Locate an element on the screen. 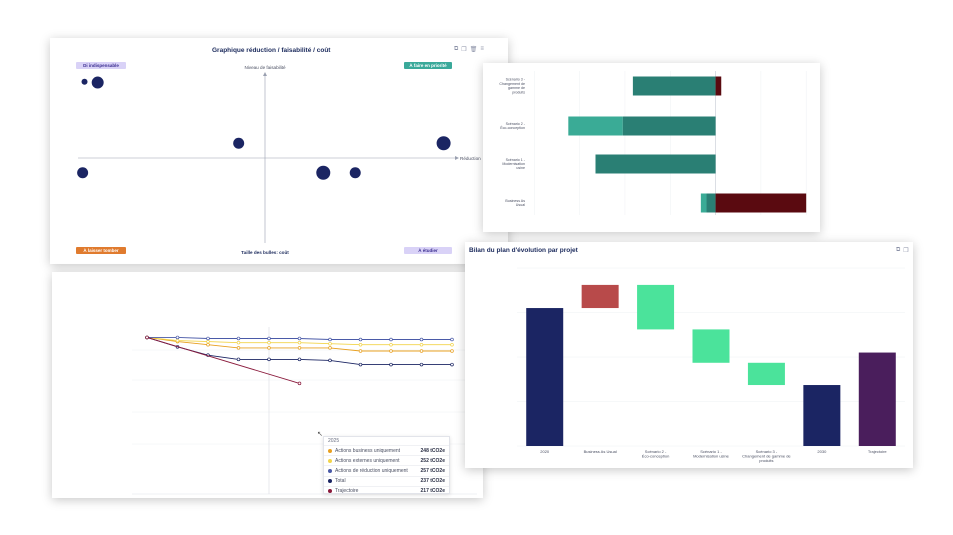  quadrant-label-priority: À faire en priorité is located at coordinates (428, 65).